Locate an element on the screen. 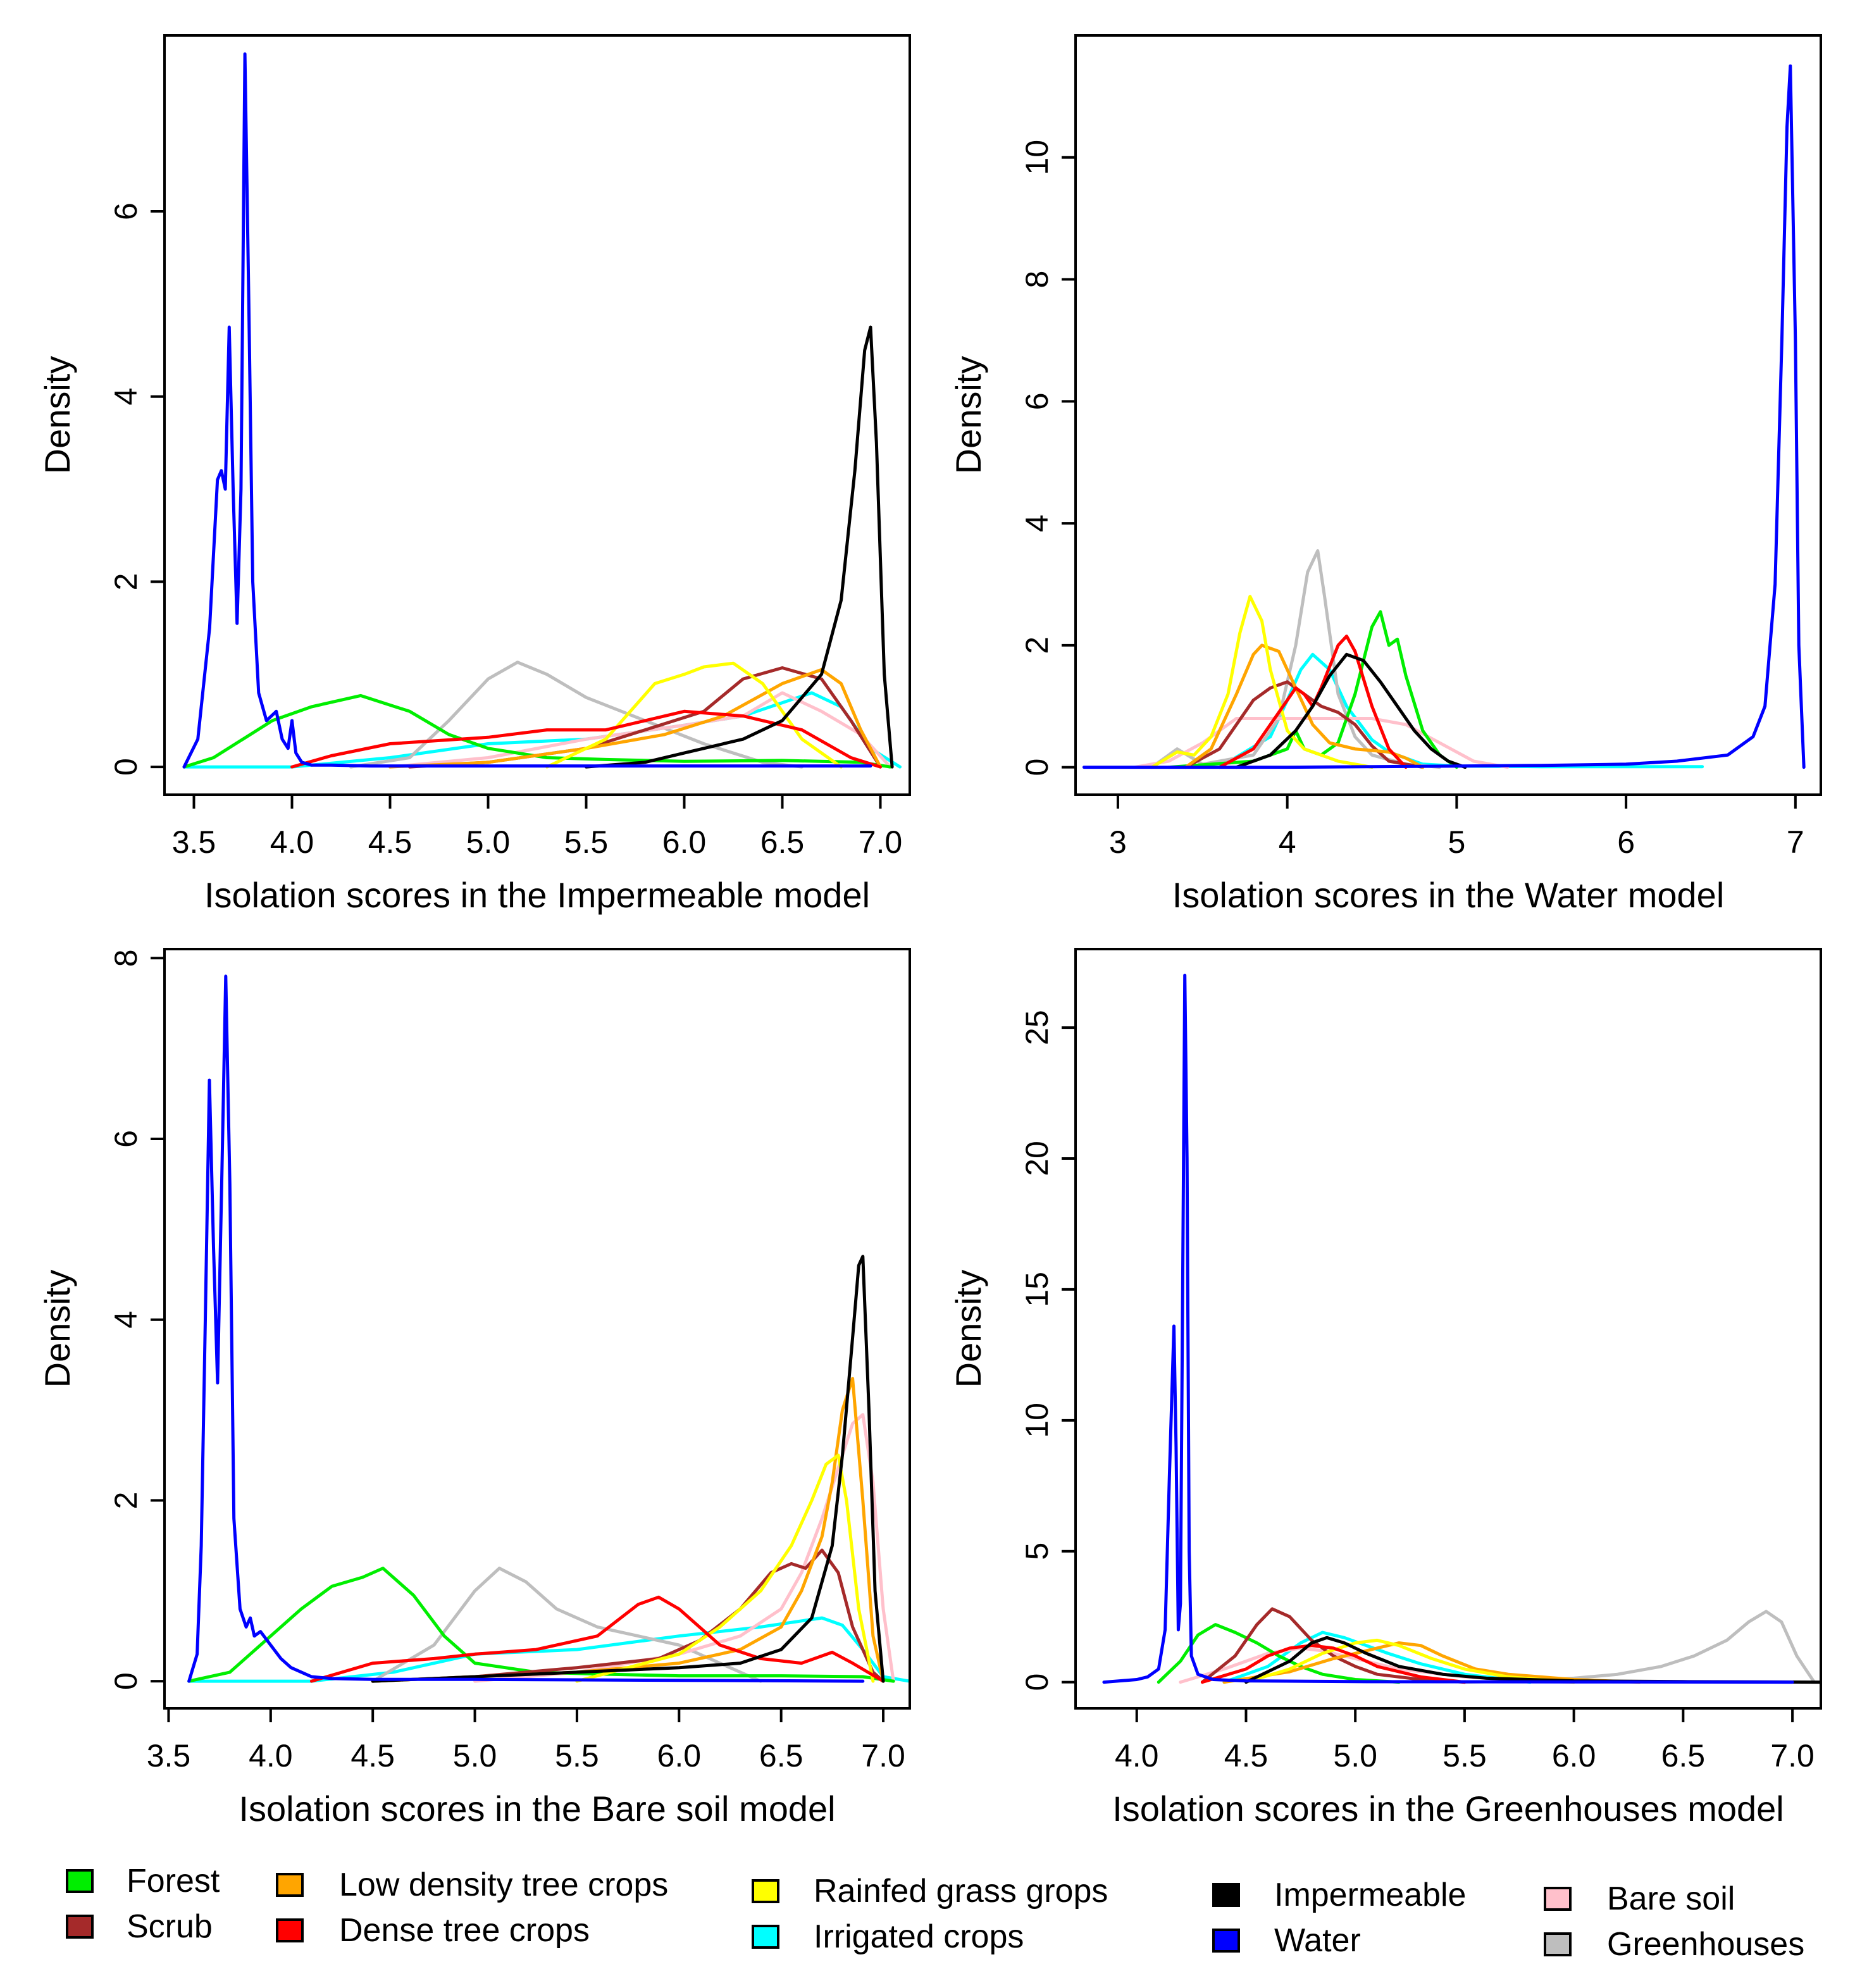 This screenshot has width=1855, height=1988. series-group-bare-soil is located at coordinates (548, 1329).